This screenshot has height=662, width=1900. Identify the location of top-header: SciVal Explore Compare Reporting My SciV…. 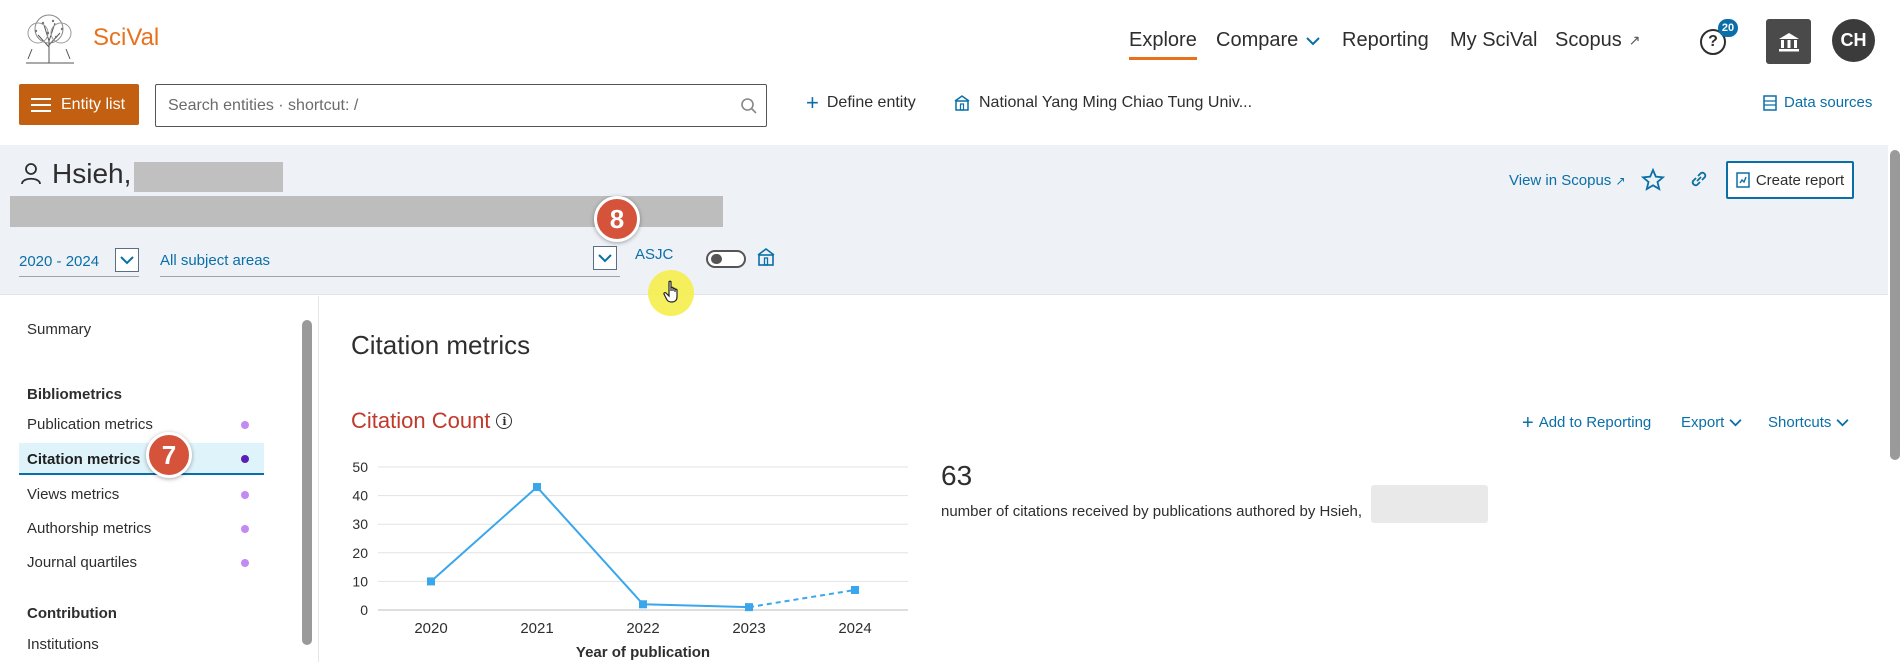
(950, 40).